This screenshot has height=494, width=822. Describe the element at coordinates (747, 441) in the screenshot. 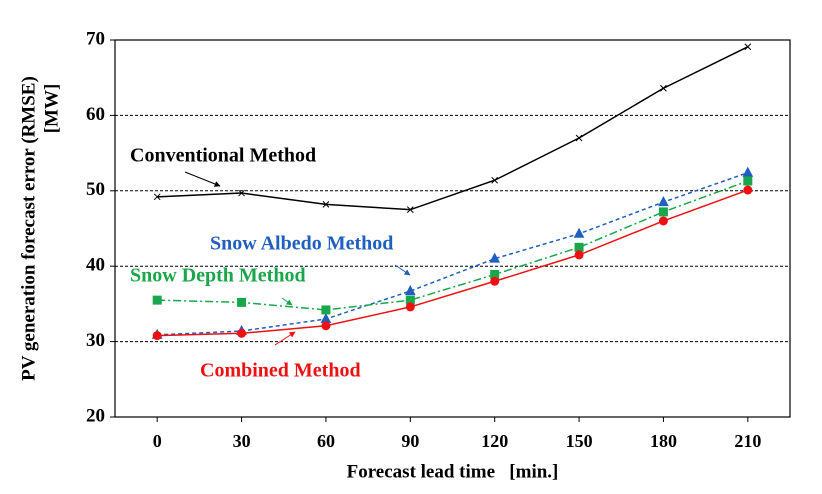

I see `x-tick-label: 210` at that location.